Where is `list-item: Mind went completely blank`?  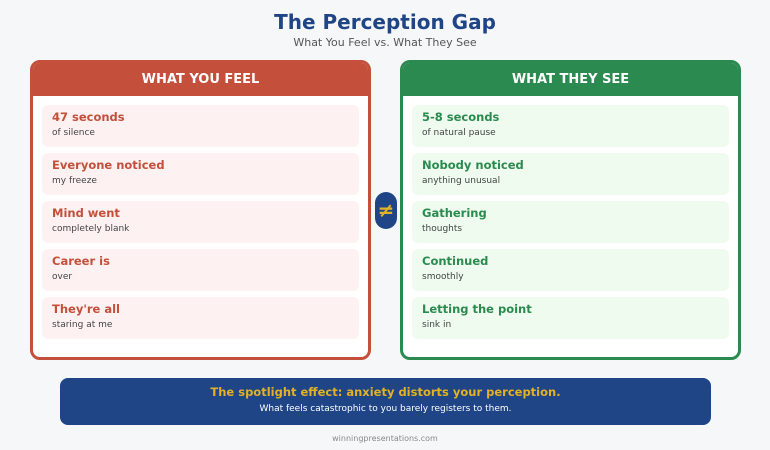 list-item: Mind went completely blank is located at coordinates (200, 222).